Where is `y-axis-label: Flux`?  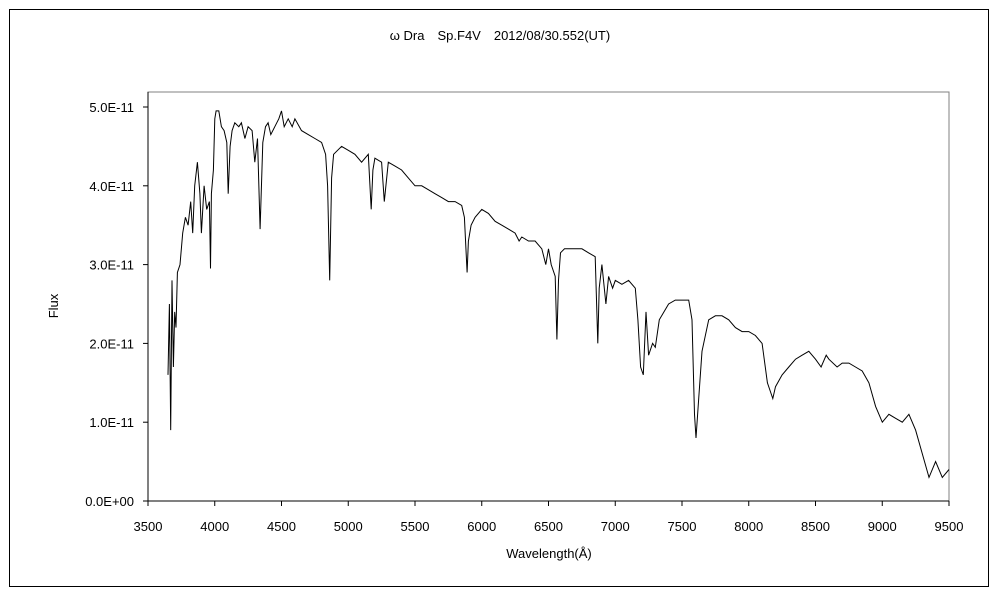
y-axis-label: Flux is located at coordinates (53, 305).